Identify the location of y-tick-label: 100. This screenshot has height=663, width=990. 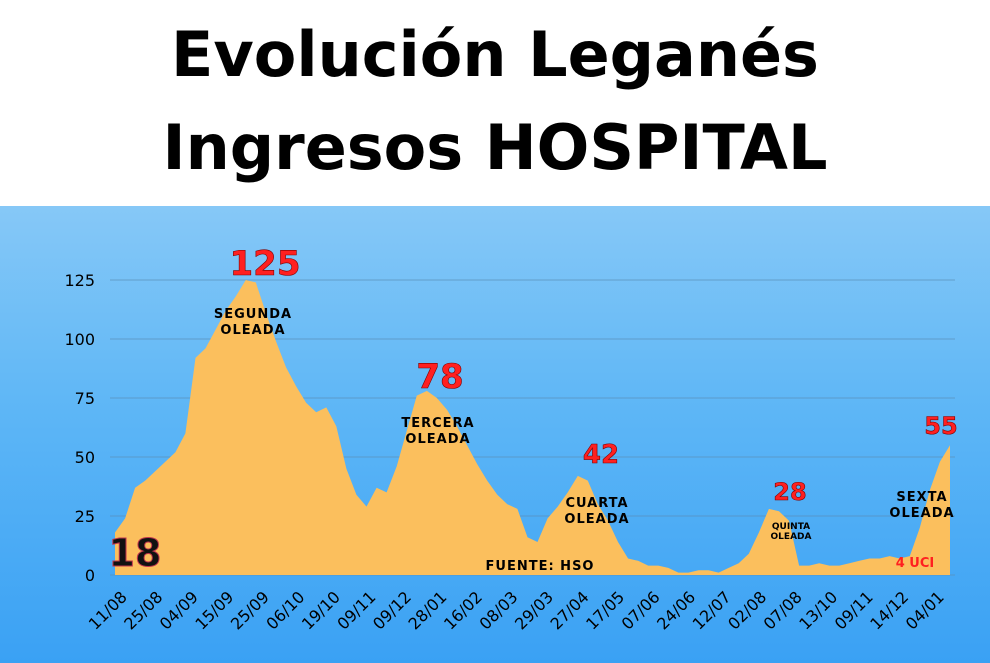
(79, 339).